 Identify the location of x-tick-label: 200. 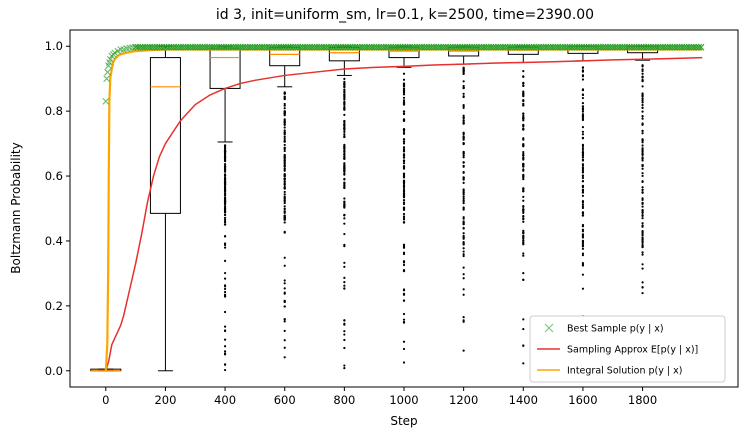
(165, 400).